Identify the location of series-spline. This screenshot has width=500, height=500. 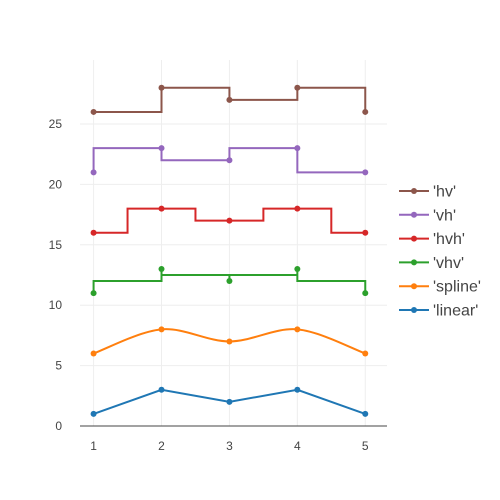
(229, 341).